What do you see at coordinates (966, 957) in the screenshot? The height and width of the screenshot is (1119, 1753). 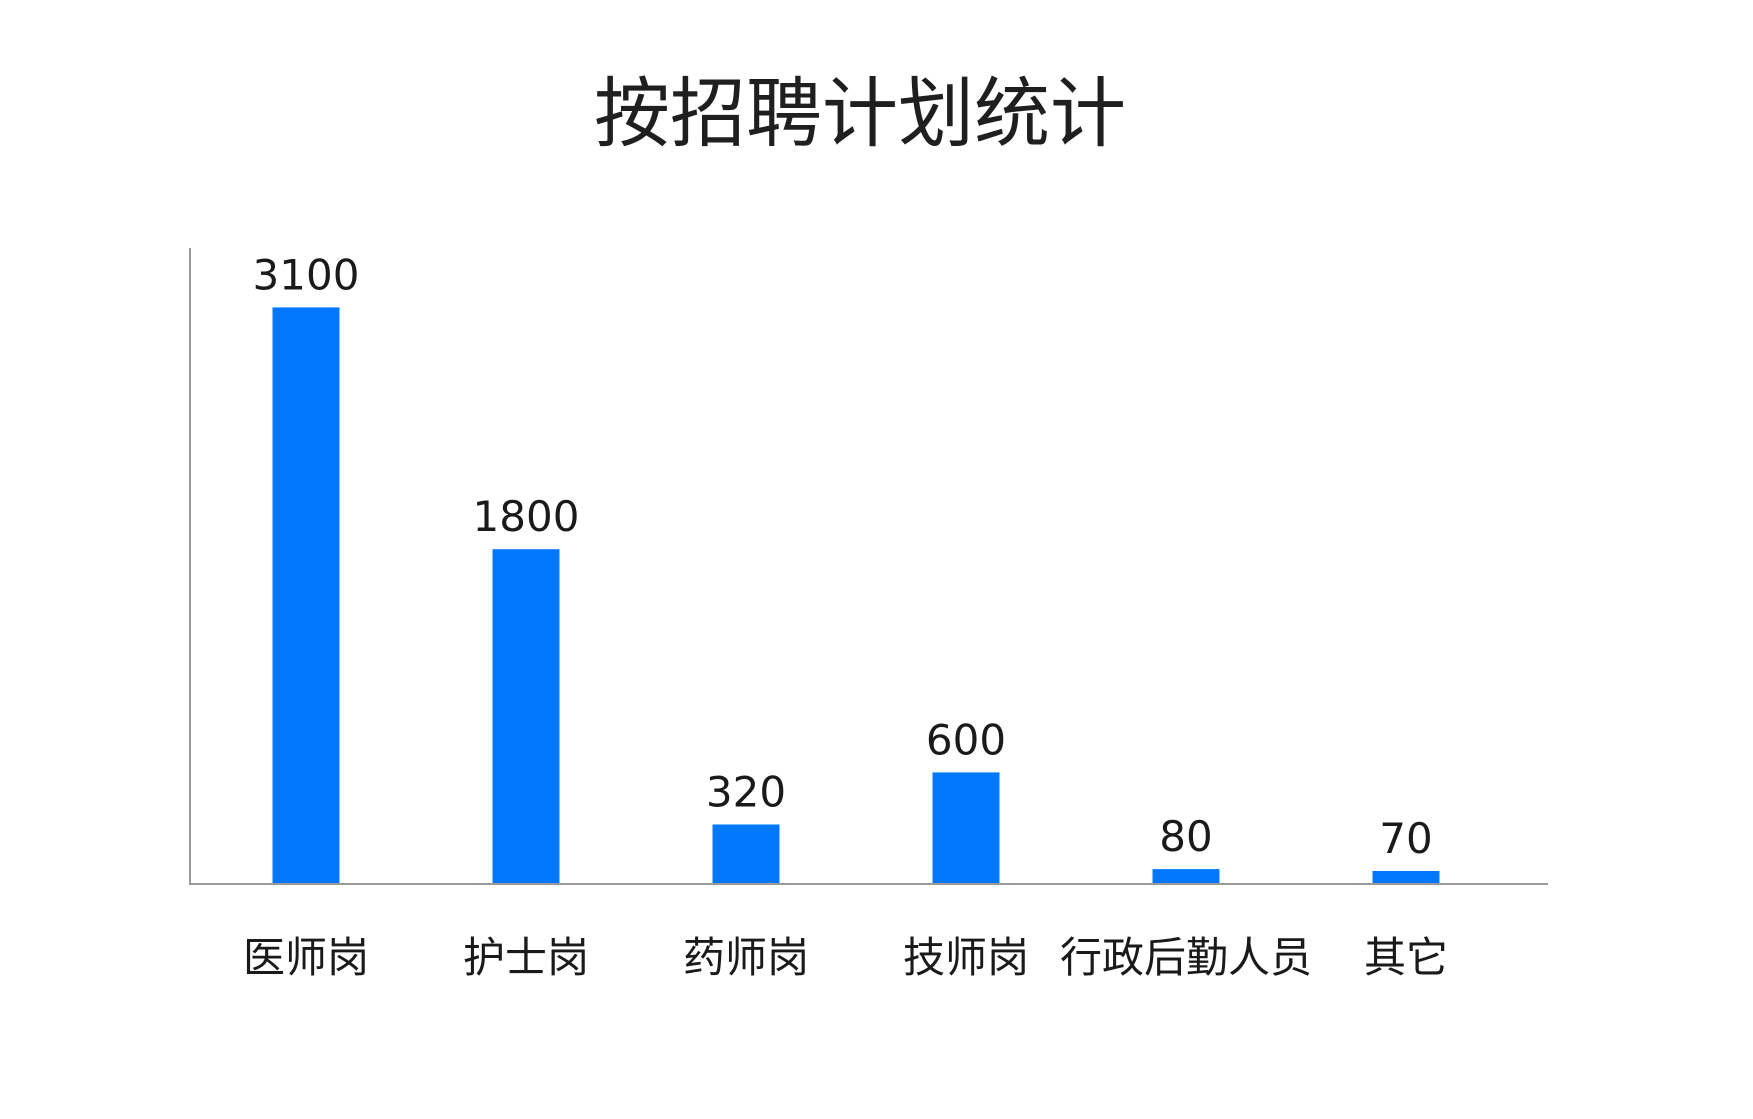 I see `category-label-3: 技师岗` at bounding box center [966, 957].